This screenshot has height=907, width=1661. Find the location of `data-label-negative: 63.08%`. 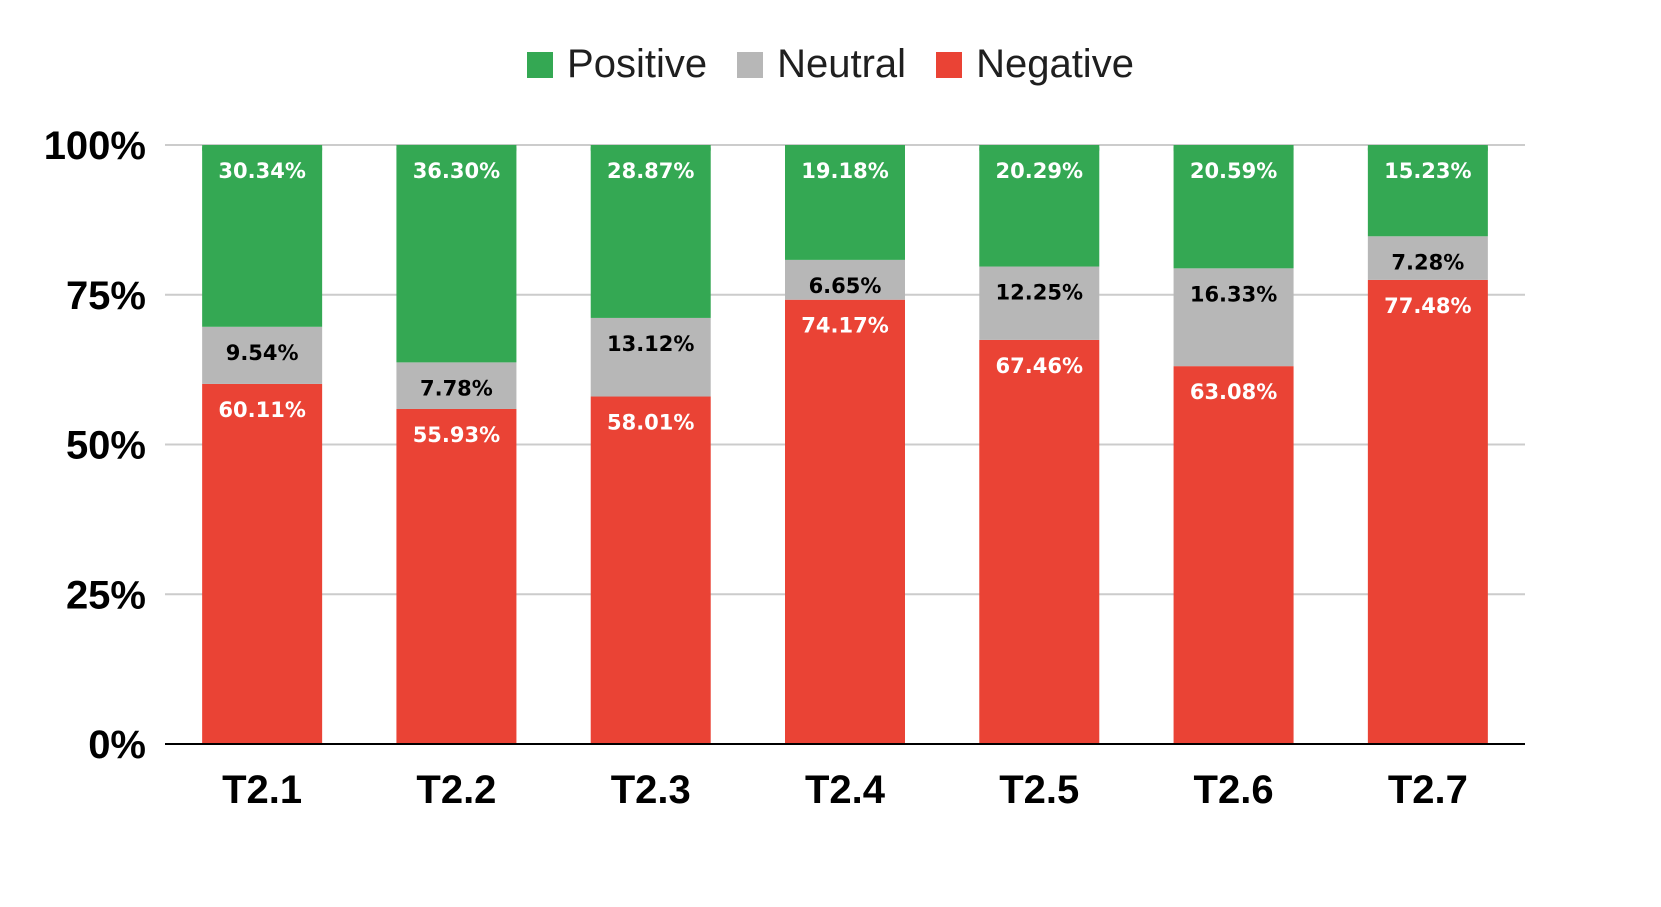

data-label-negative: 63.08% is located at coordinates (1233, 392).